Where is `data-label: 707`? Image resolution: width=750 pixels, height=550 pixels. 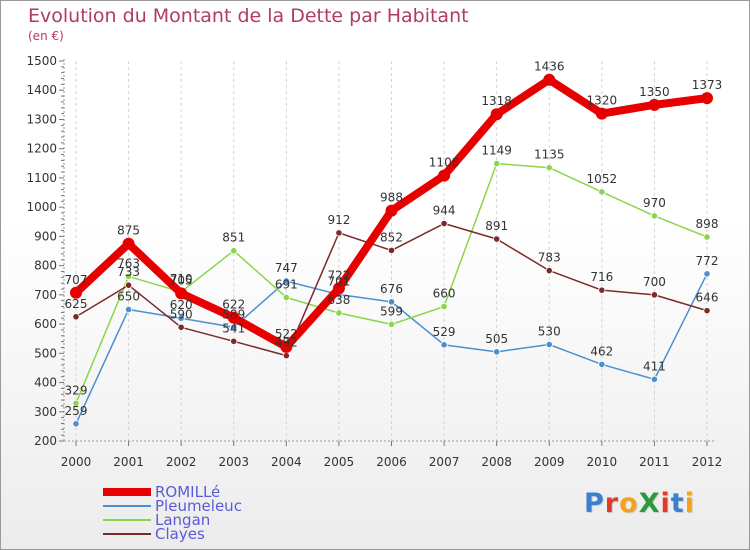 data-label: 707 is located at coordinates (76, 280).